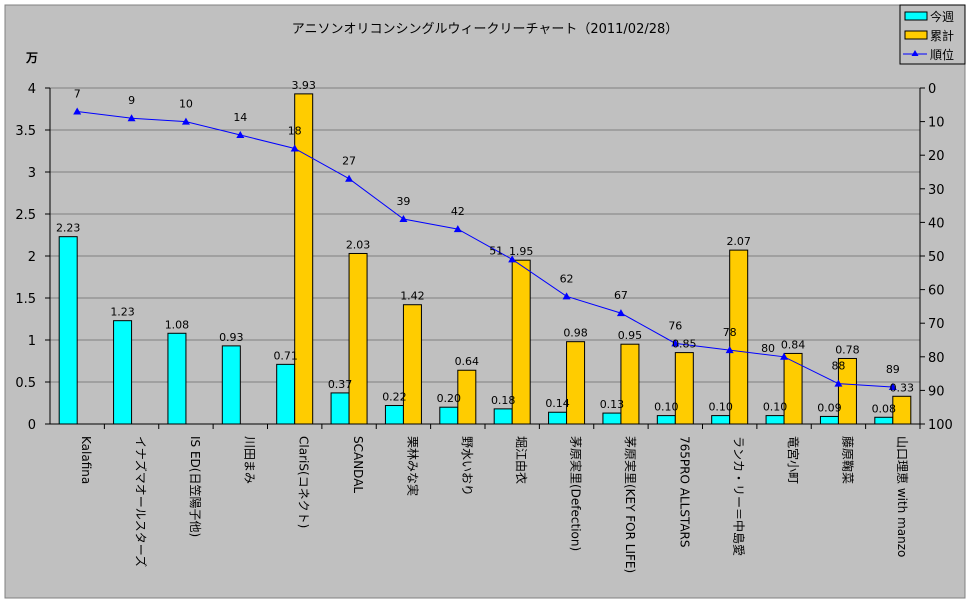 This screenshot has width=970, height=603. What do you see at coordinates (847, 460) in the screenshot?
I see `x-tick-label: 藤原鞠菜` at bounding box center [847, 460].